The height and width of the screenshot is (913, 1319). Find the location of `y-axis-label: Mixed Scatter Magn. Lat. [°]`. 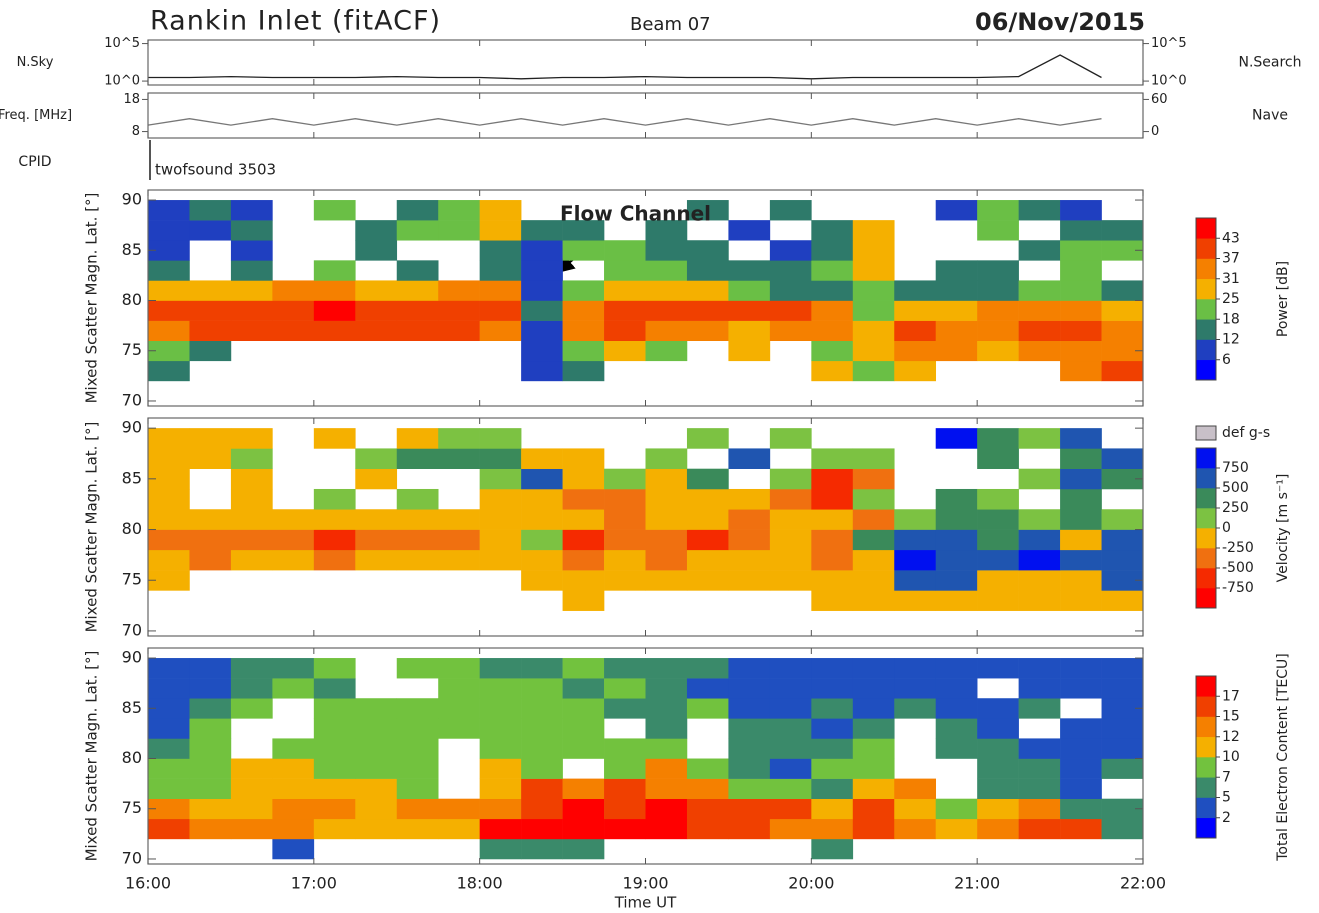

y-axis-label: Mixed Scatter Magn. Lat. [°] is located at coordinates (92, 756).